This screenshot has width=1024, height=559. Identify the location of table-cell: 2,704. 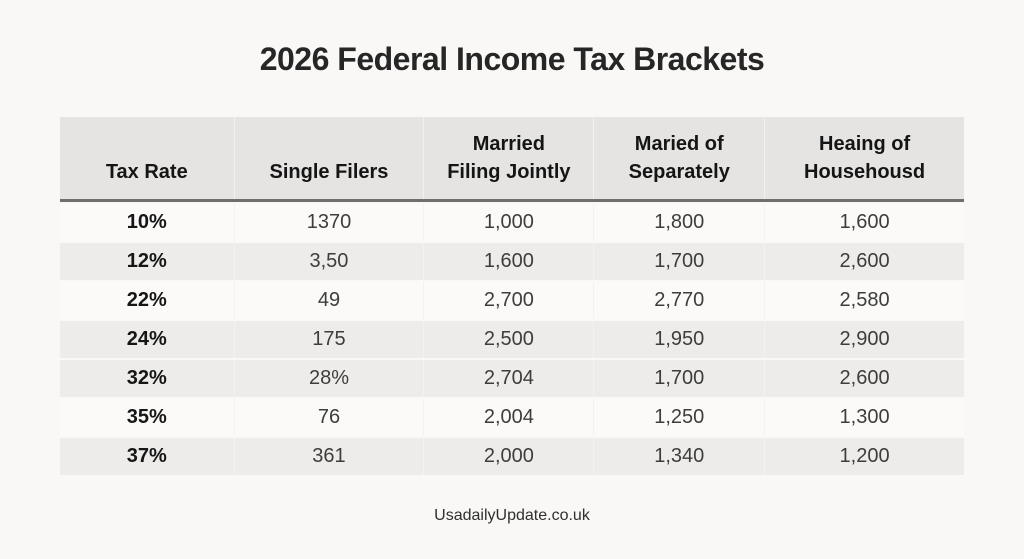
(508, 378).